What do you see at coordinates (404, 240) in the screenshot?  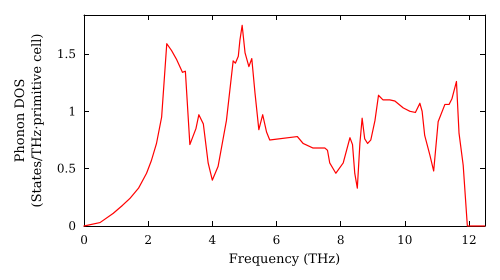 I see `x-tick-label: 10` at bounding box center [404, 240].